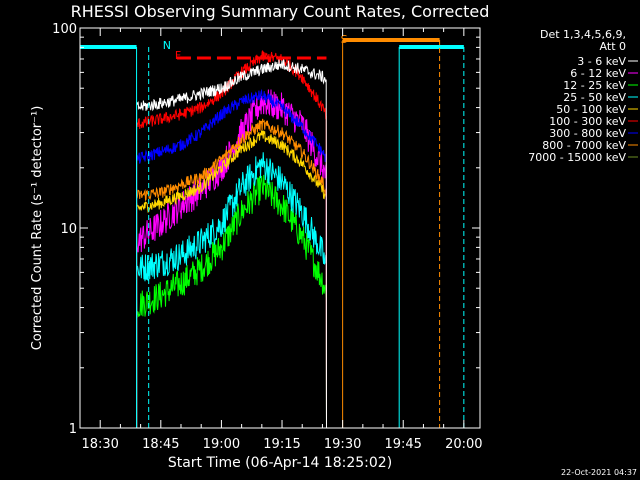 This screenshot has height=480, width=640. I want to click on legend-header-line-1: Det 1,3,4,5,6,9,, so click(583, 34).